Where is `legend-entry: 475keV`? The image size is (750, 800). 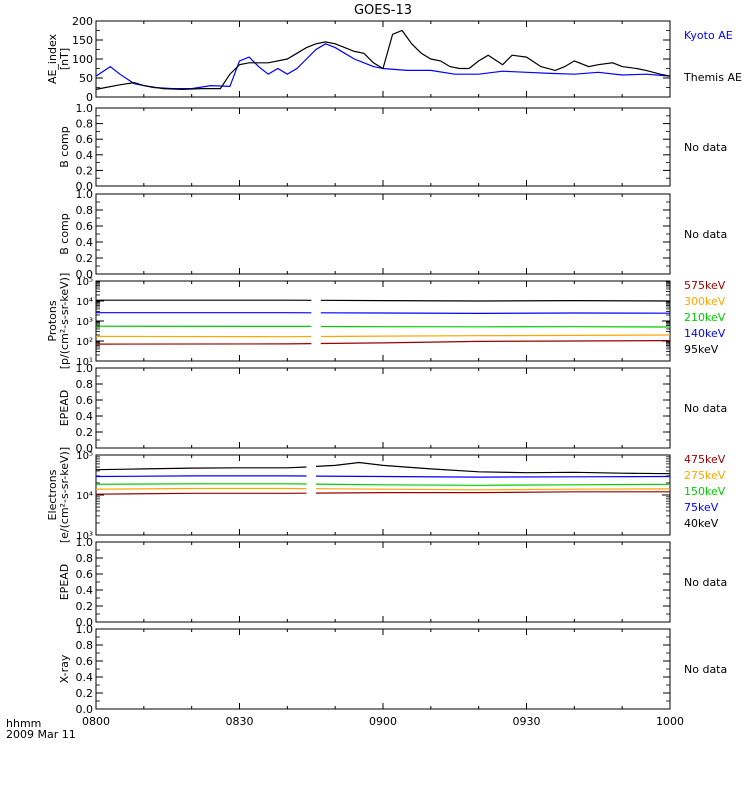
legend-entry: 475keV is located at coordinates (705, 459).